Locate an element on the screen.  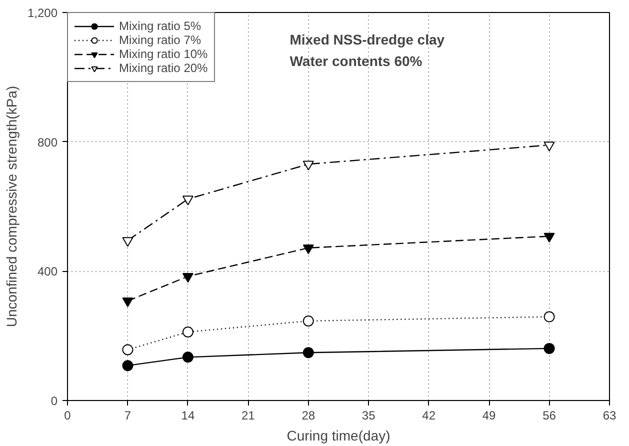
annotation: Mixed NSS-dredge clay is located at coordinates (367, 39).